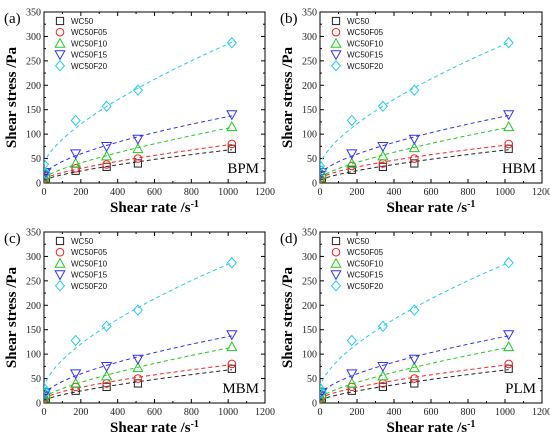  What do you see at coordinates (505, 412) in the screenshot?
I see `x-tick-label: 1000` at bounding box center [505, 412].